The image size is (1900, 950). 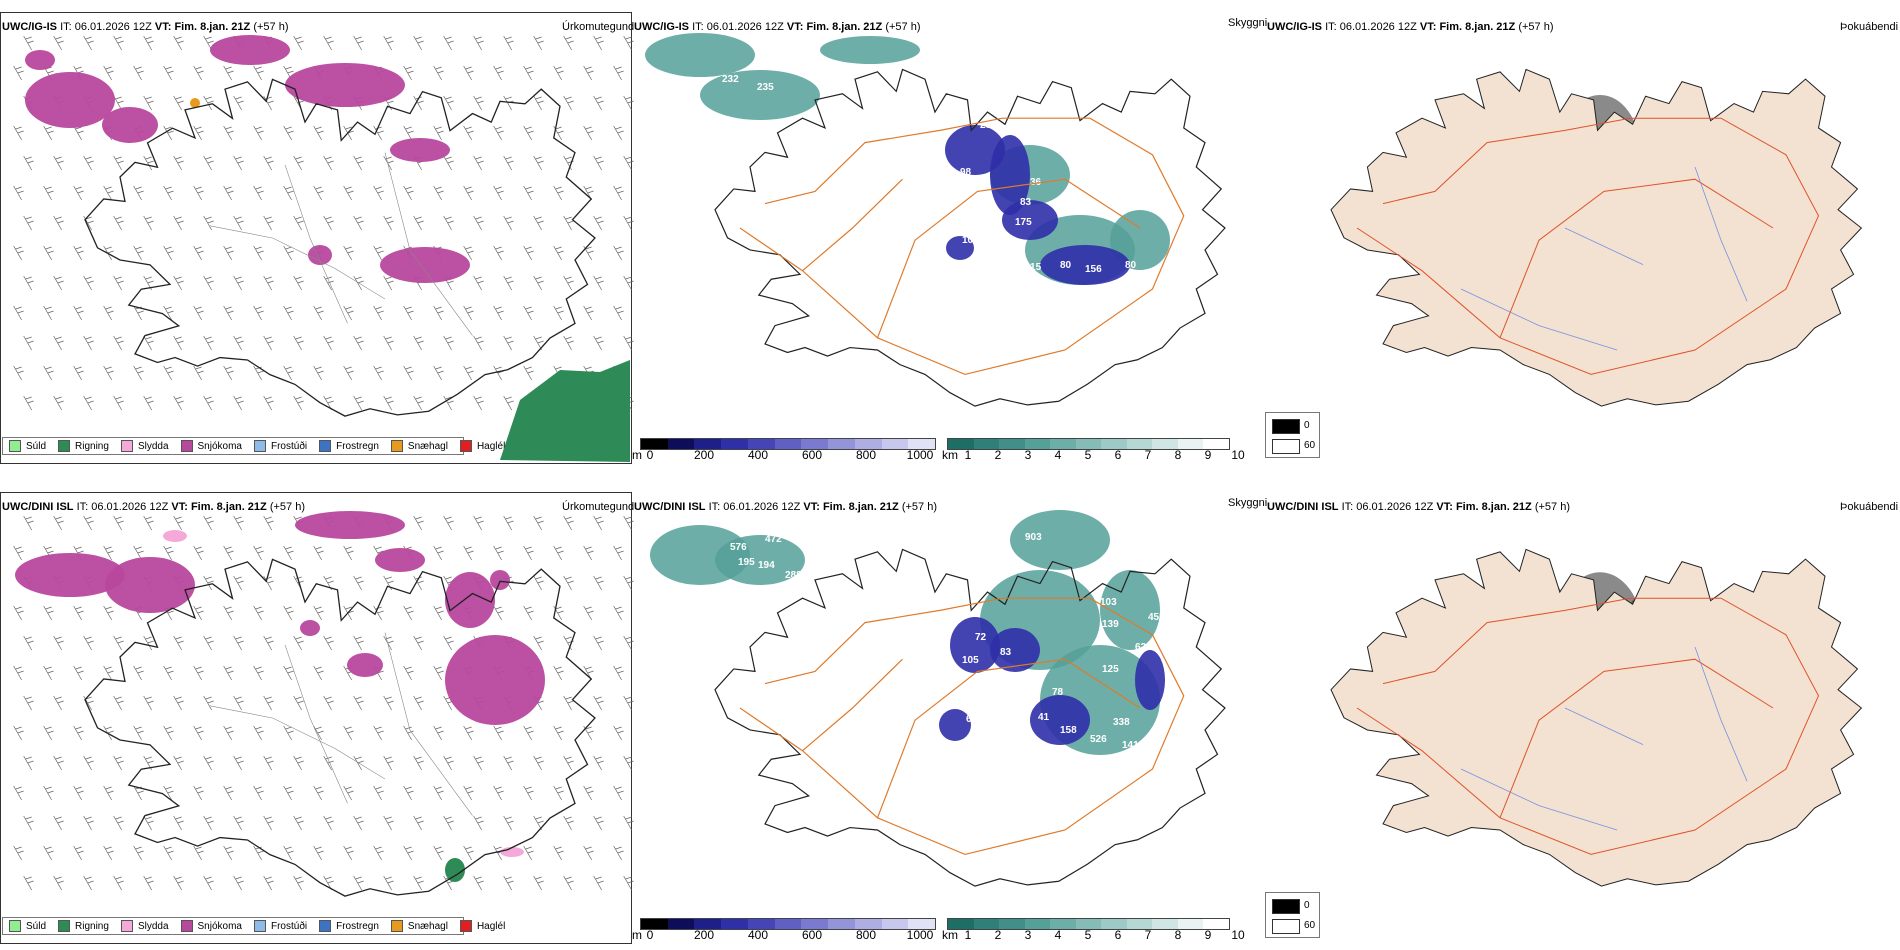 I want to click on visibility-value-label: 158, so click(x=1068, y=730).